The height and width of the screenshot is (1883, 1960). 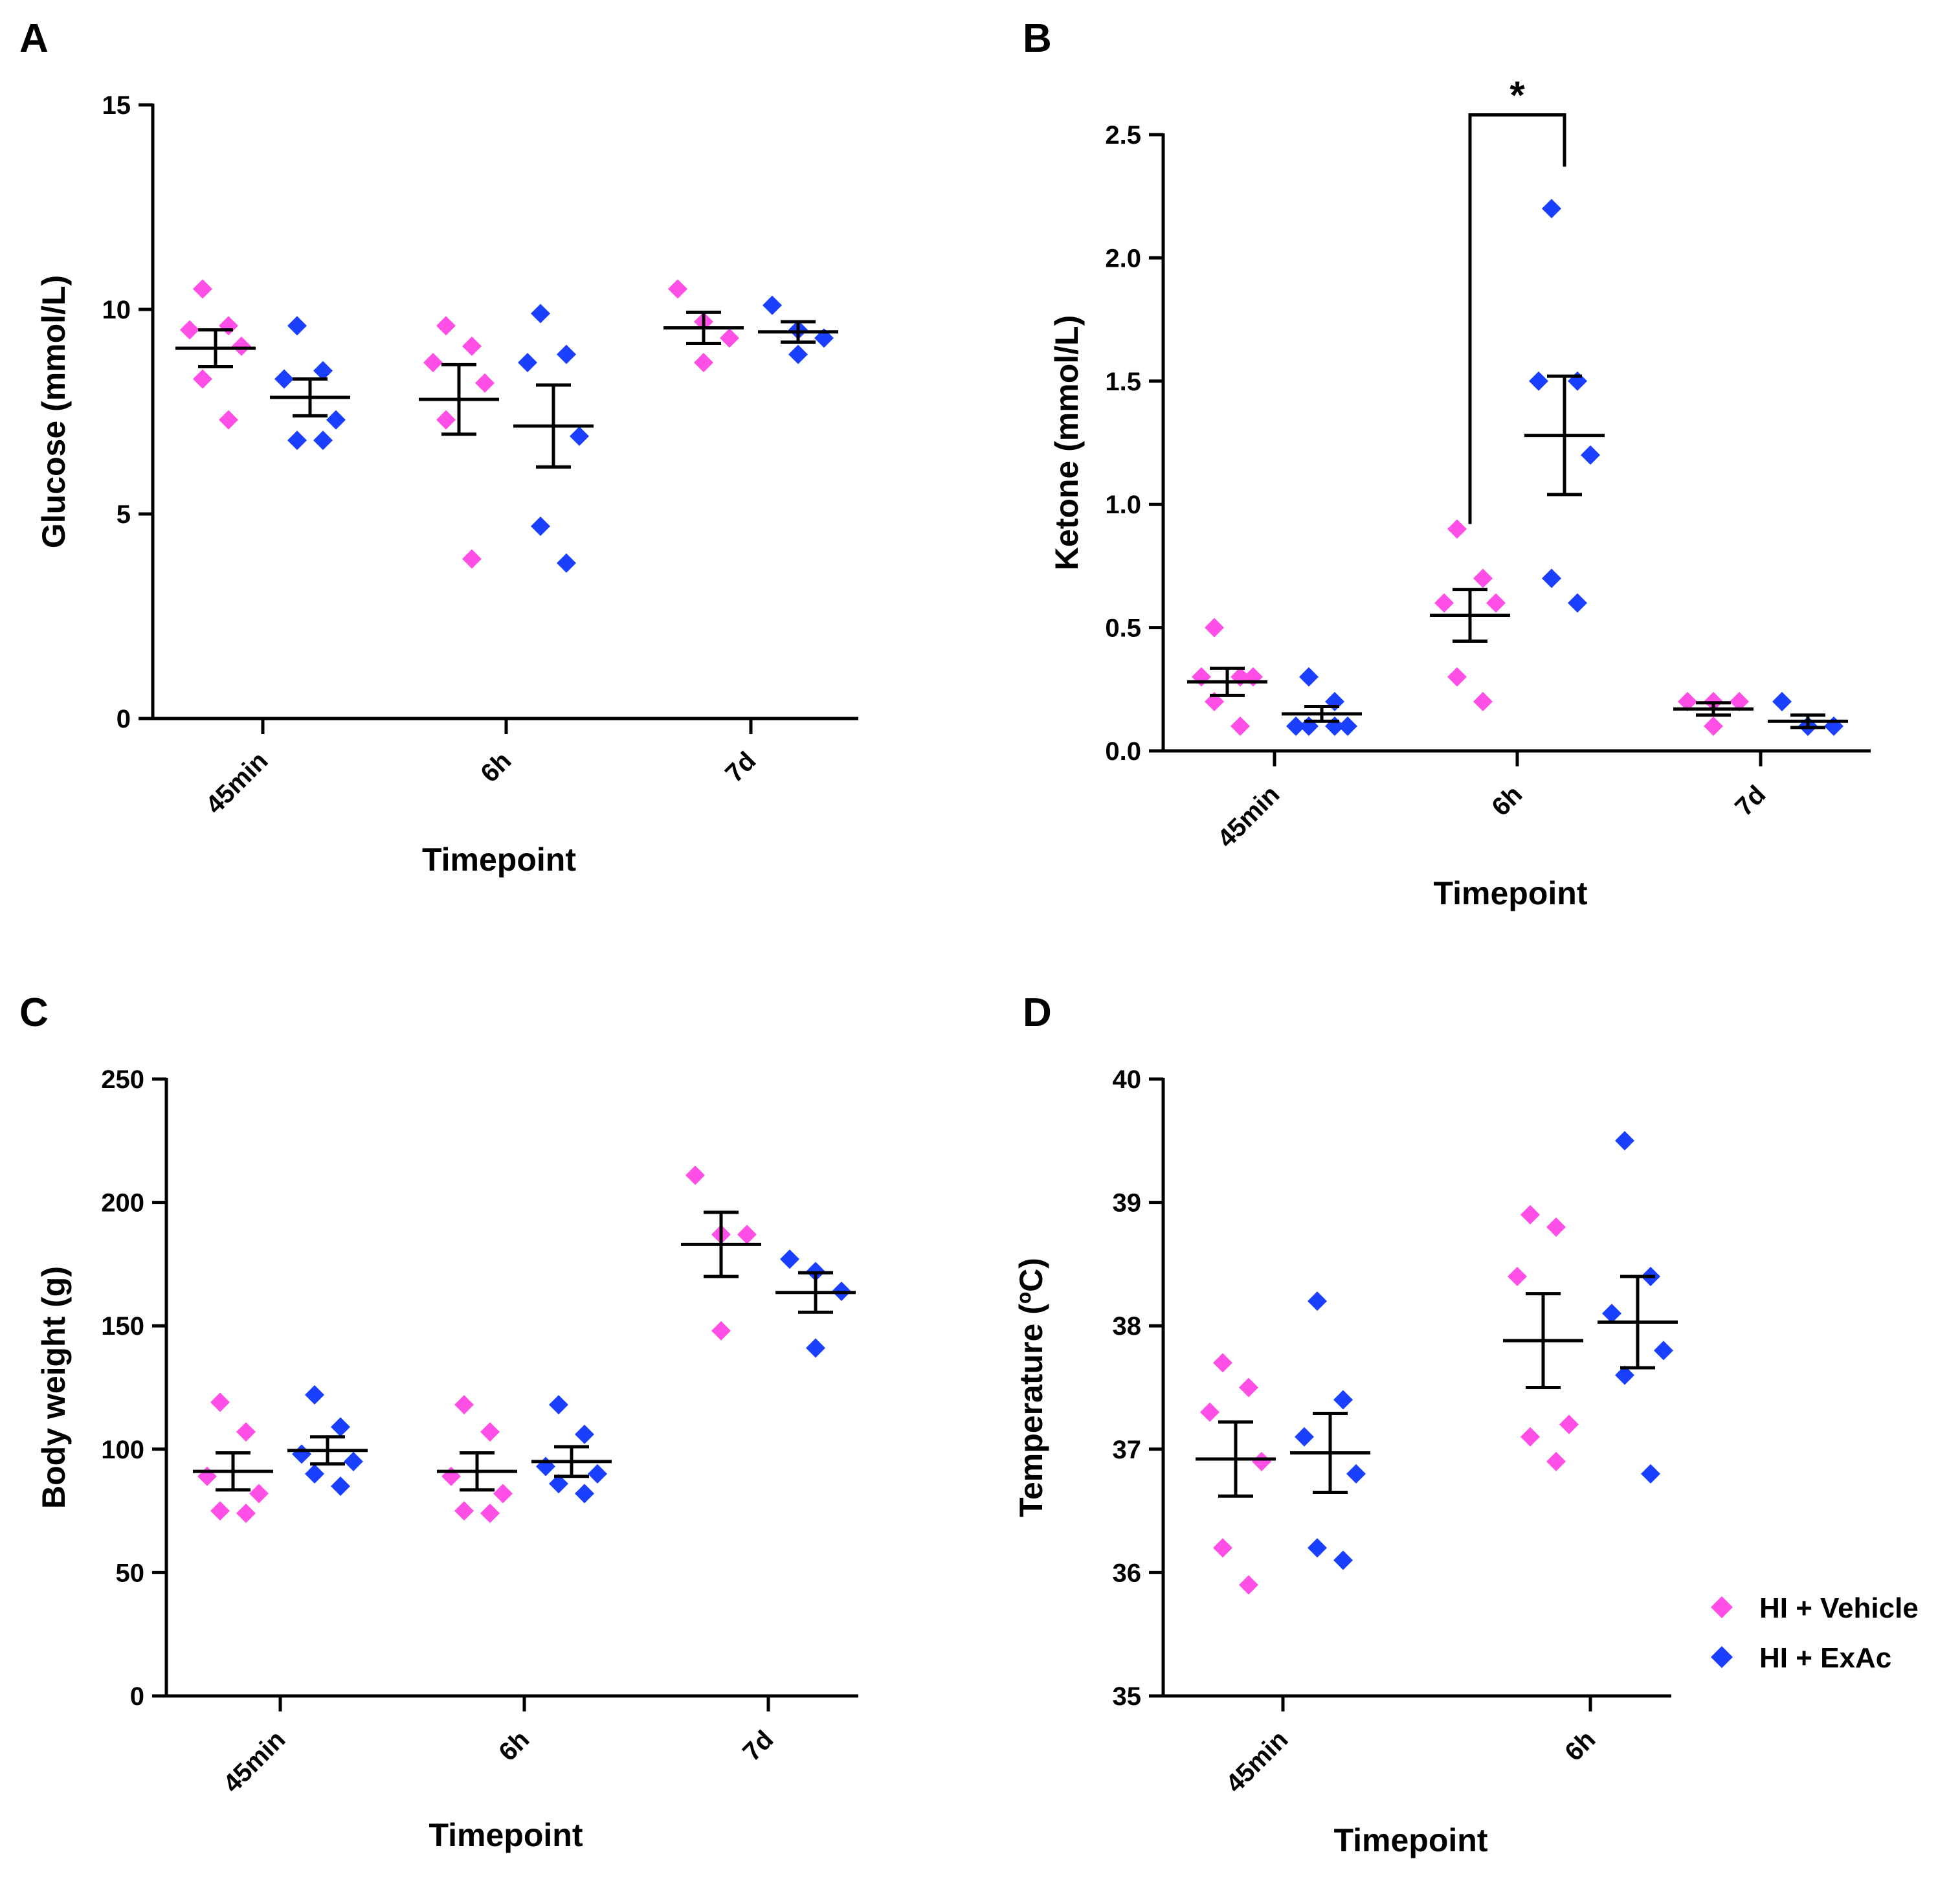 What do you see at coordinates (1038, 1013) in the screenshot?
I see `panel-letter: D` at bounding box center [1038, 1013].